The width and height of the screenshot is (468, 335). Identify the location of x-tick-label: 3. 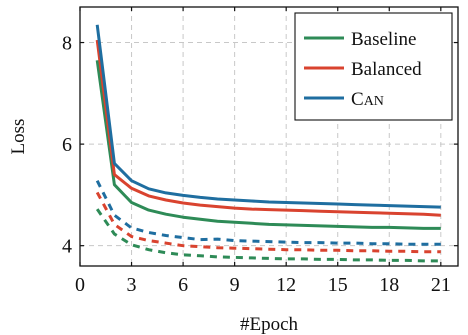
(132, 285).